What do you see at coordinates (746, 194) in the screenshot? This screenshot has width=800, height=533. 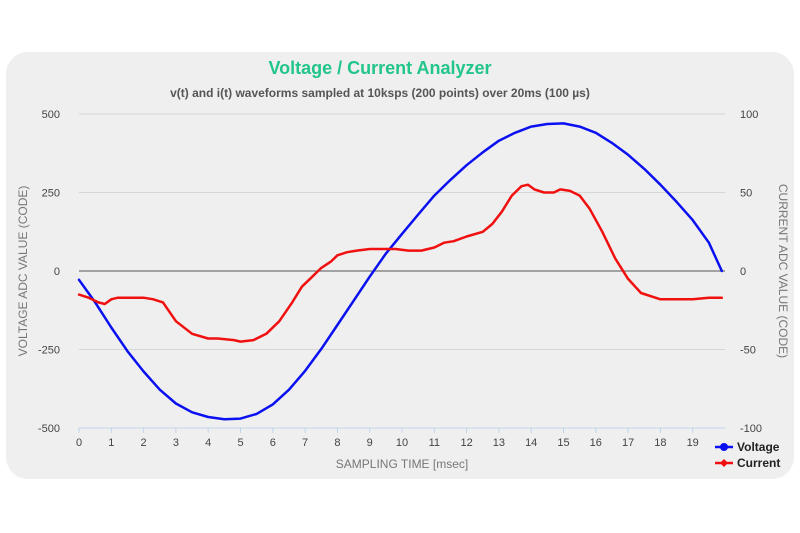 I see `y-right-tick-label: 50` at bounding box center [746, 194].